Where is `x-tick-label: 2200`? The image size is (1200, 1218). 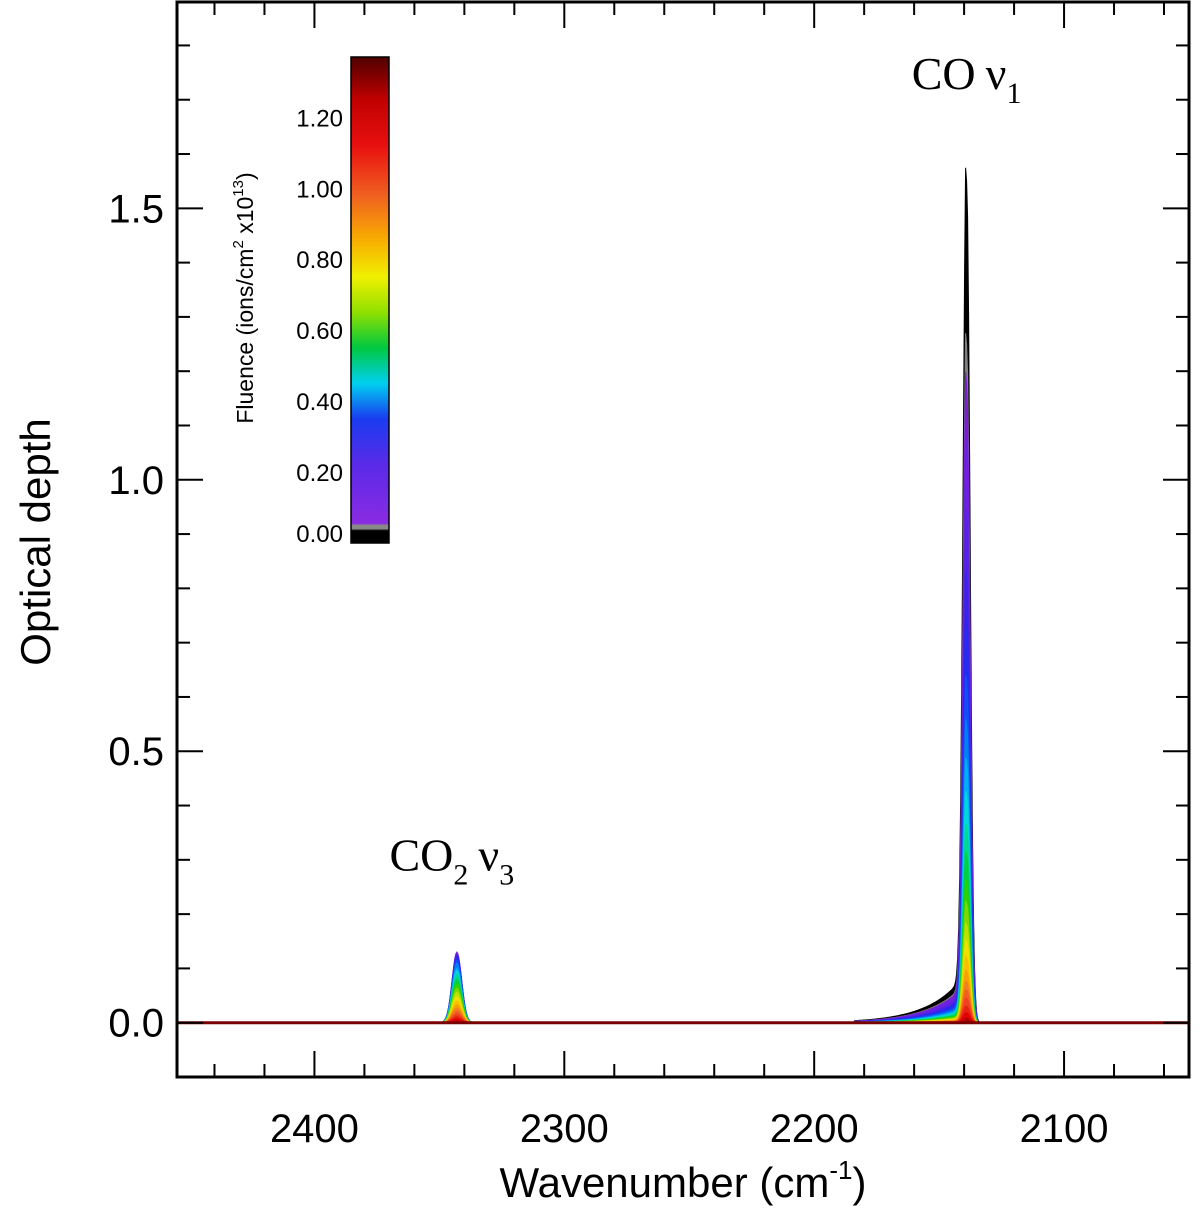
x-tick-label: 2200 is located at coordinates (814, 1129).